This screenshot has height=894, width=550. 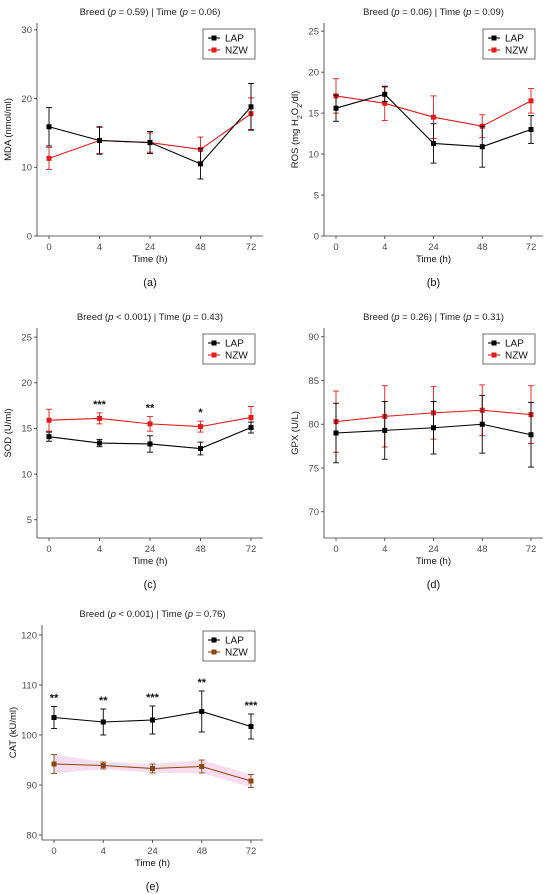 What do you see at coordinates (313, 425) in the screenshot?
I see `y-tick-label: 80` at bounding box center [313, 425].